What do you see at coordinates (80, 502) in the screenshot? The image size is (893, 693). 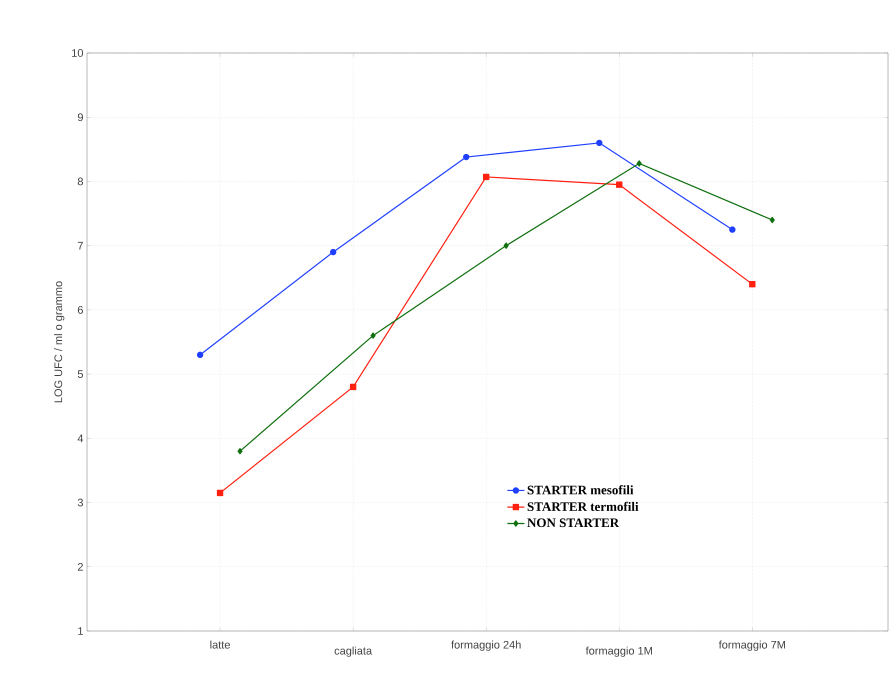 I see `y-tick-label: 3` at bounding box center [80, 502].